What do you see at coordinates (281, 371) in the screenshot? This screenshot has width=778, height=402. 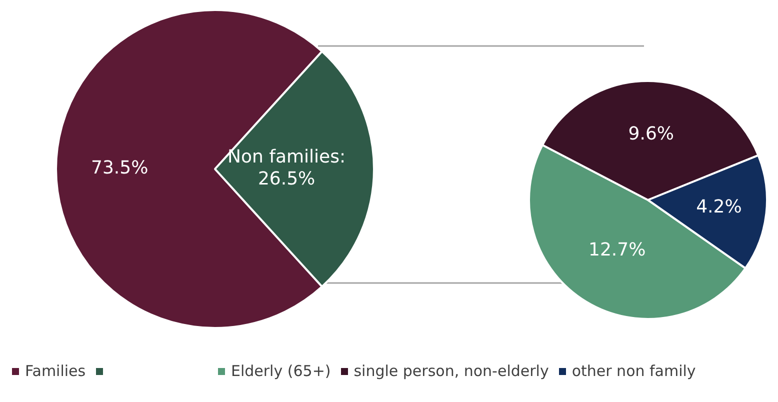 I see `legend-label: Elderly (65+)` at bounding box center [281, 371].